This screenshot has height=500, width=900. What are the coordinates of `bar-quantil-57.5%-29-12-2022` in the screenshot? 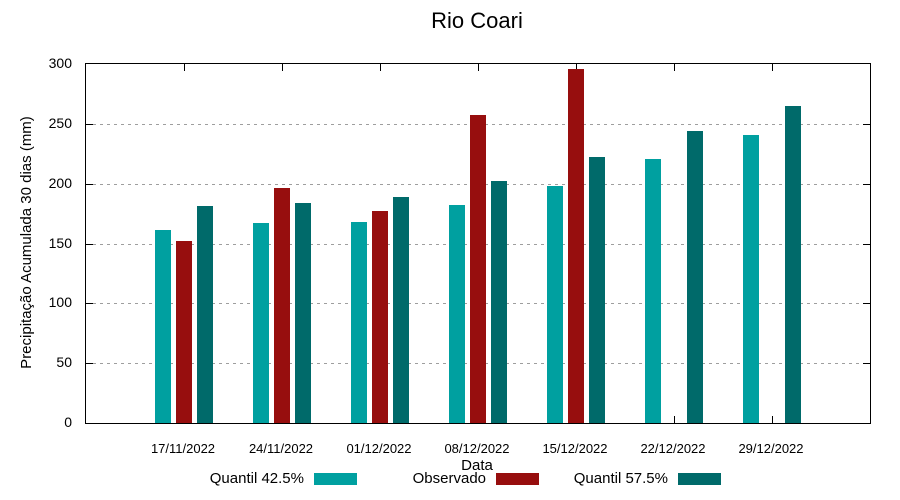 It's located at (793, 264).